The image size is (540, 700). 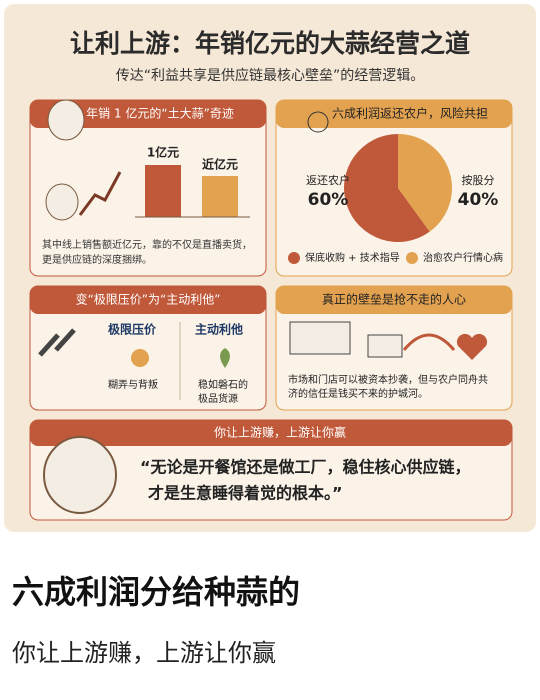 I want to click on pie-value: 60%, so click(x=328, y=200).